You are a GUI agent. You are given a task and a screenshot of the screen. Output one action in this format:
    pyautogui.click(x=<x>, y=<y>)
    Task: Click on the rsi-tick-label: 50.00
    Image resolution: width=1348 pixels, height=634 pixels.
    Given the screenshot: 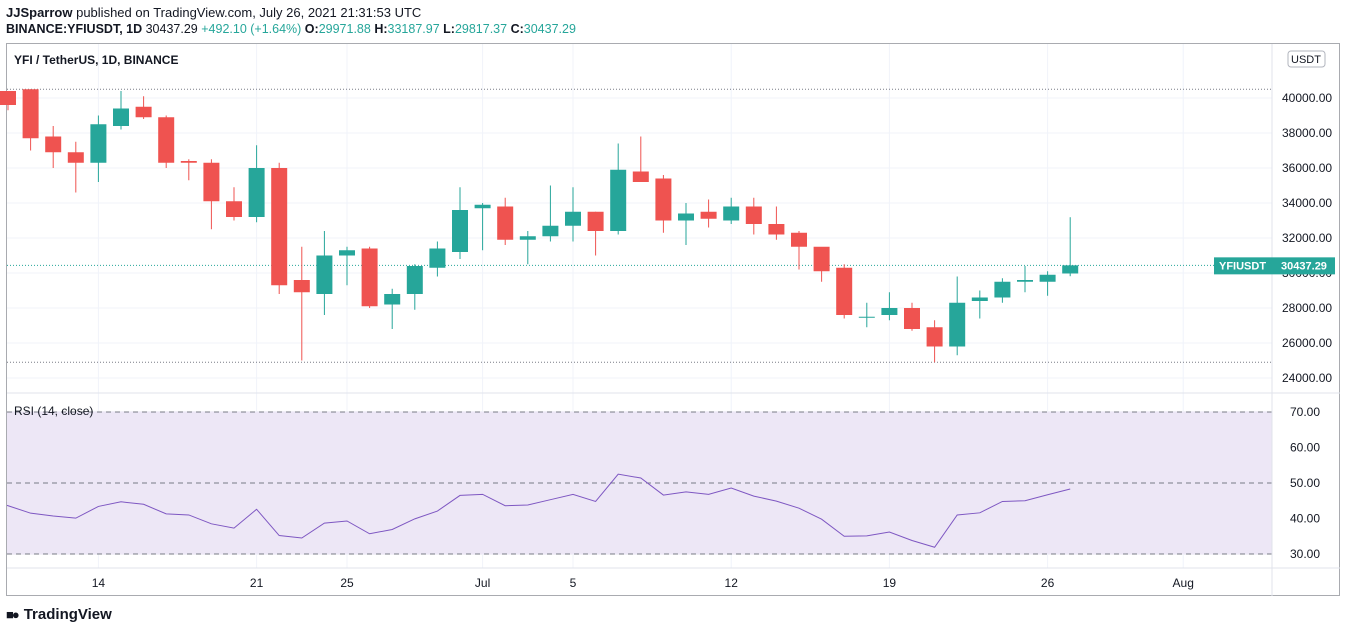 What is the action you would take?
    pyautogui.click(x=1305, y=483)
    